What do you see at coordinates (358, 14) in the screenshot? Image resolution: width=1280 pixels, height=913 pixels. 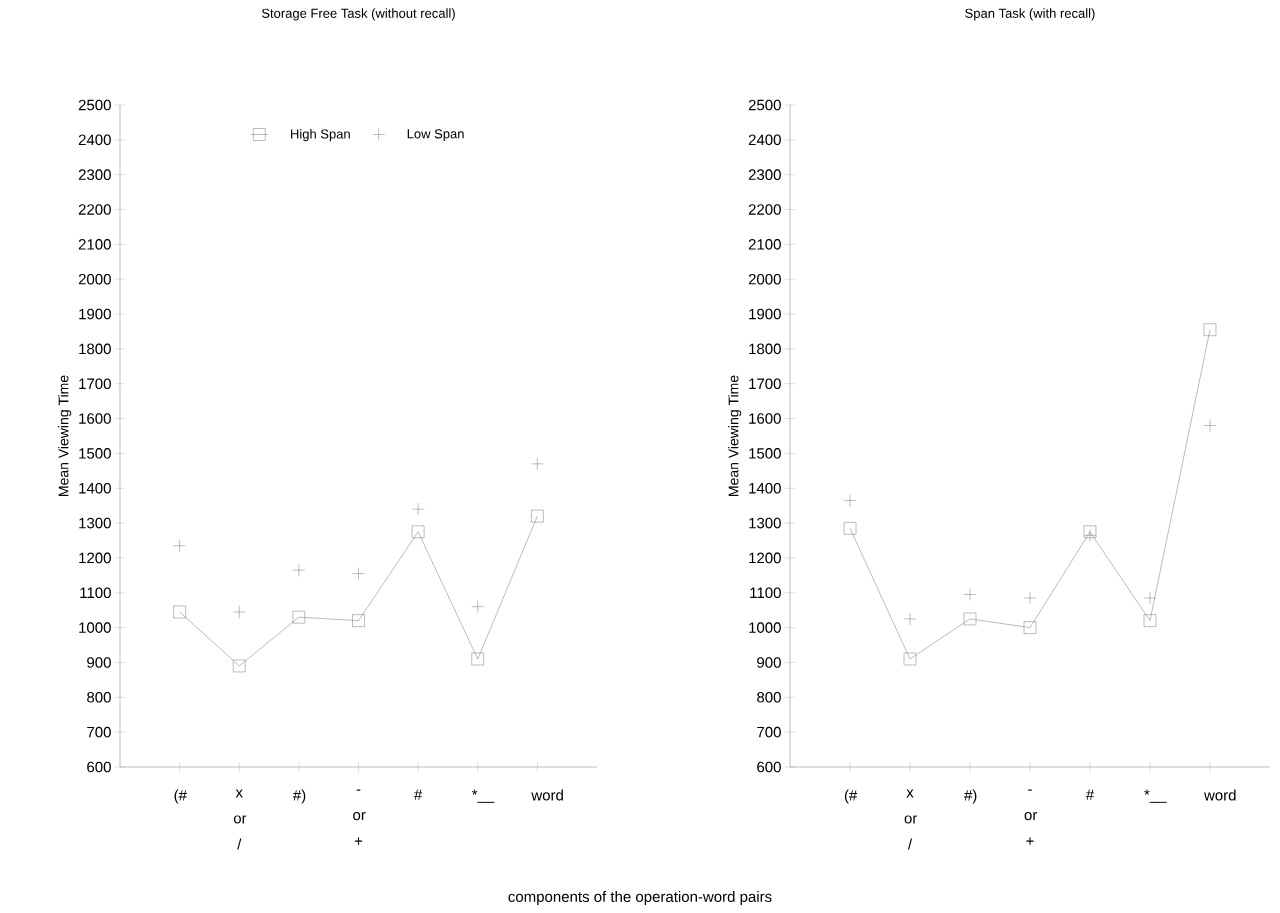 I see `chart-title: Storage Free Task (without recall)` at bounding box center [358, 14].